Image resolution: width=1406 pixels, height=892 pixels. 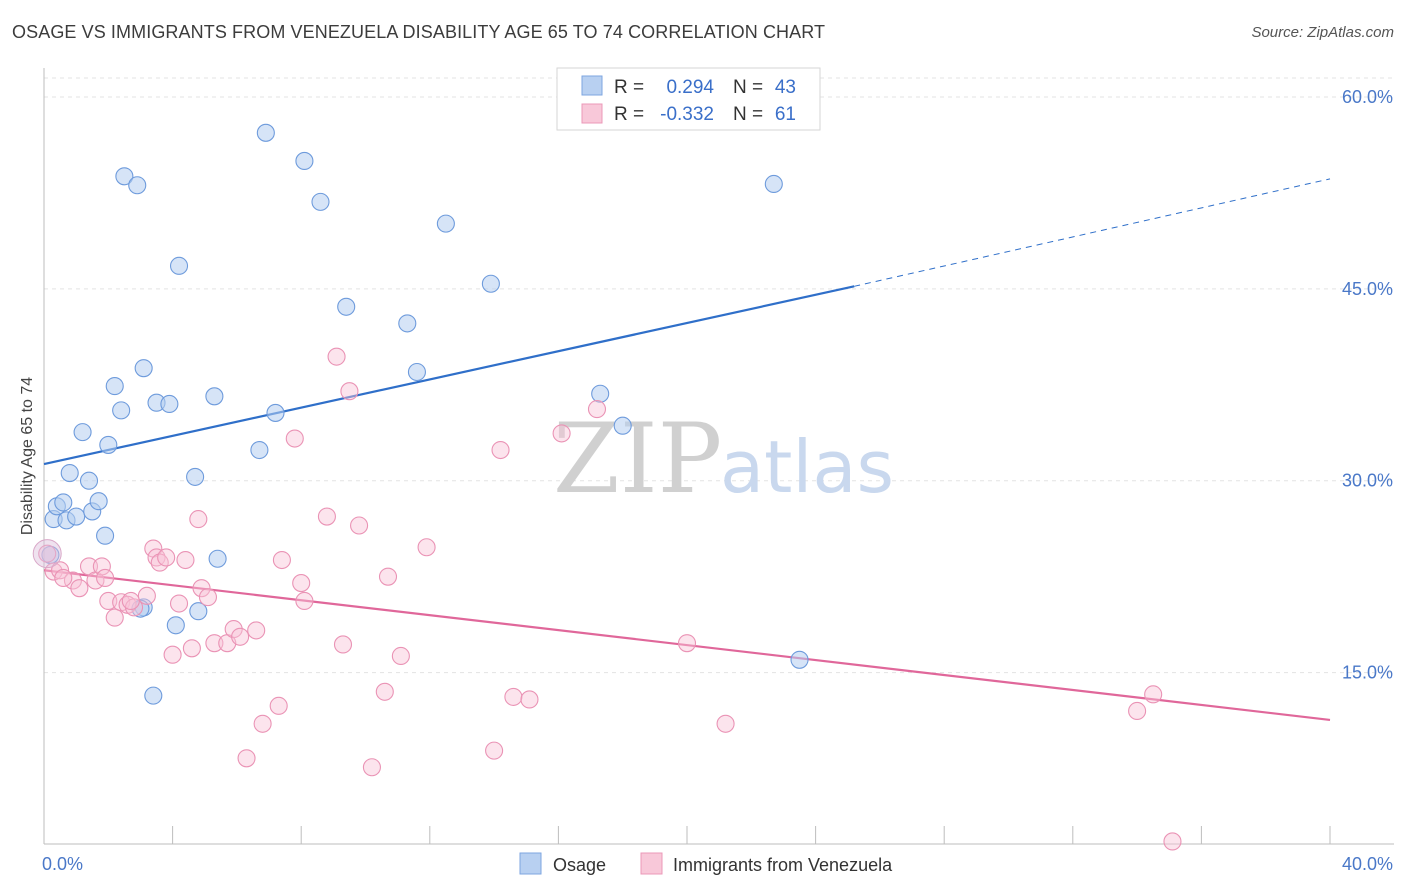 What do you see at coordinates (687, 114) in the screenshot?
I see `venezuela-r-value: -0.332` at bounding box center [687, 114].